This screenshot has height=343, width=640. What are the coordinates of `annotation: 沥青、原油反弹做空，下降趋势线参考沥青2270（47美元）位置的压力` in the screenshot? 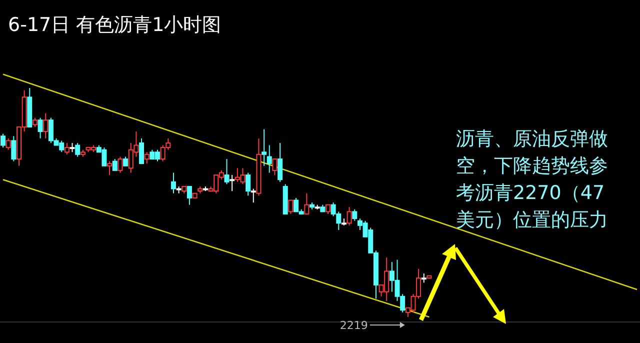 It's located at (532, 180).